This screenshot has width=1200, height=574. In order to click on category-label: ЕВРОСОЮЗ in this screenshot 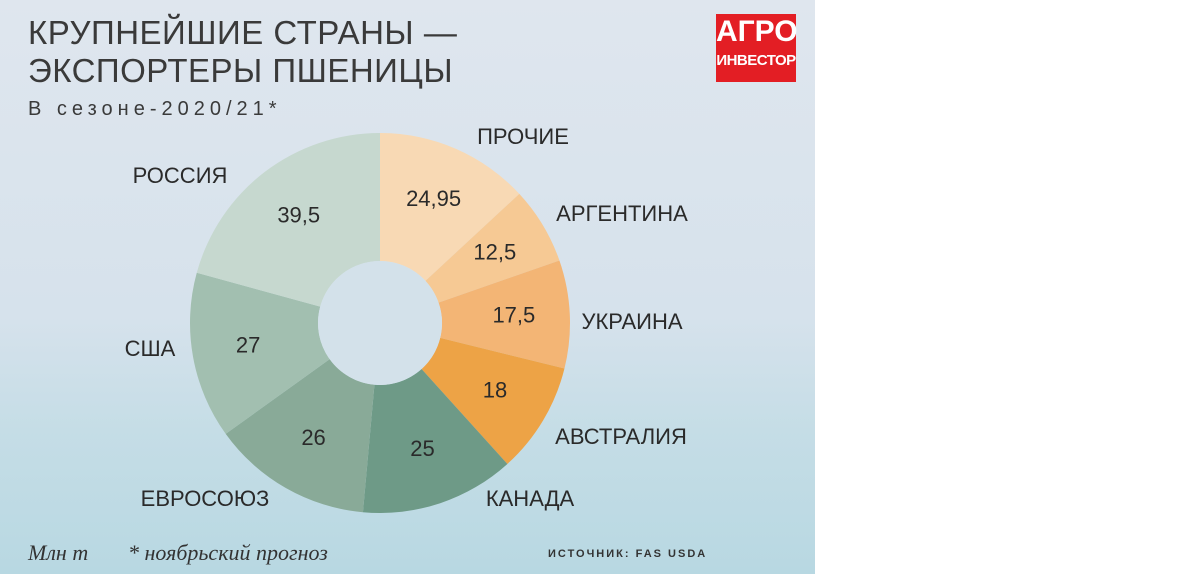, I will do `click(205, 498)`.